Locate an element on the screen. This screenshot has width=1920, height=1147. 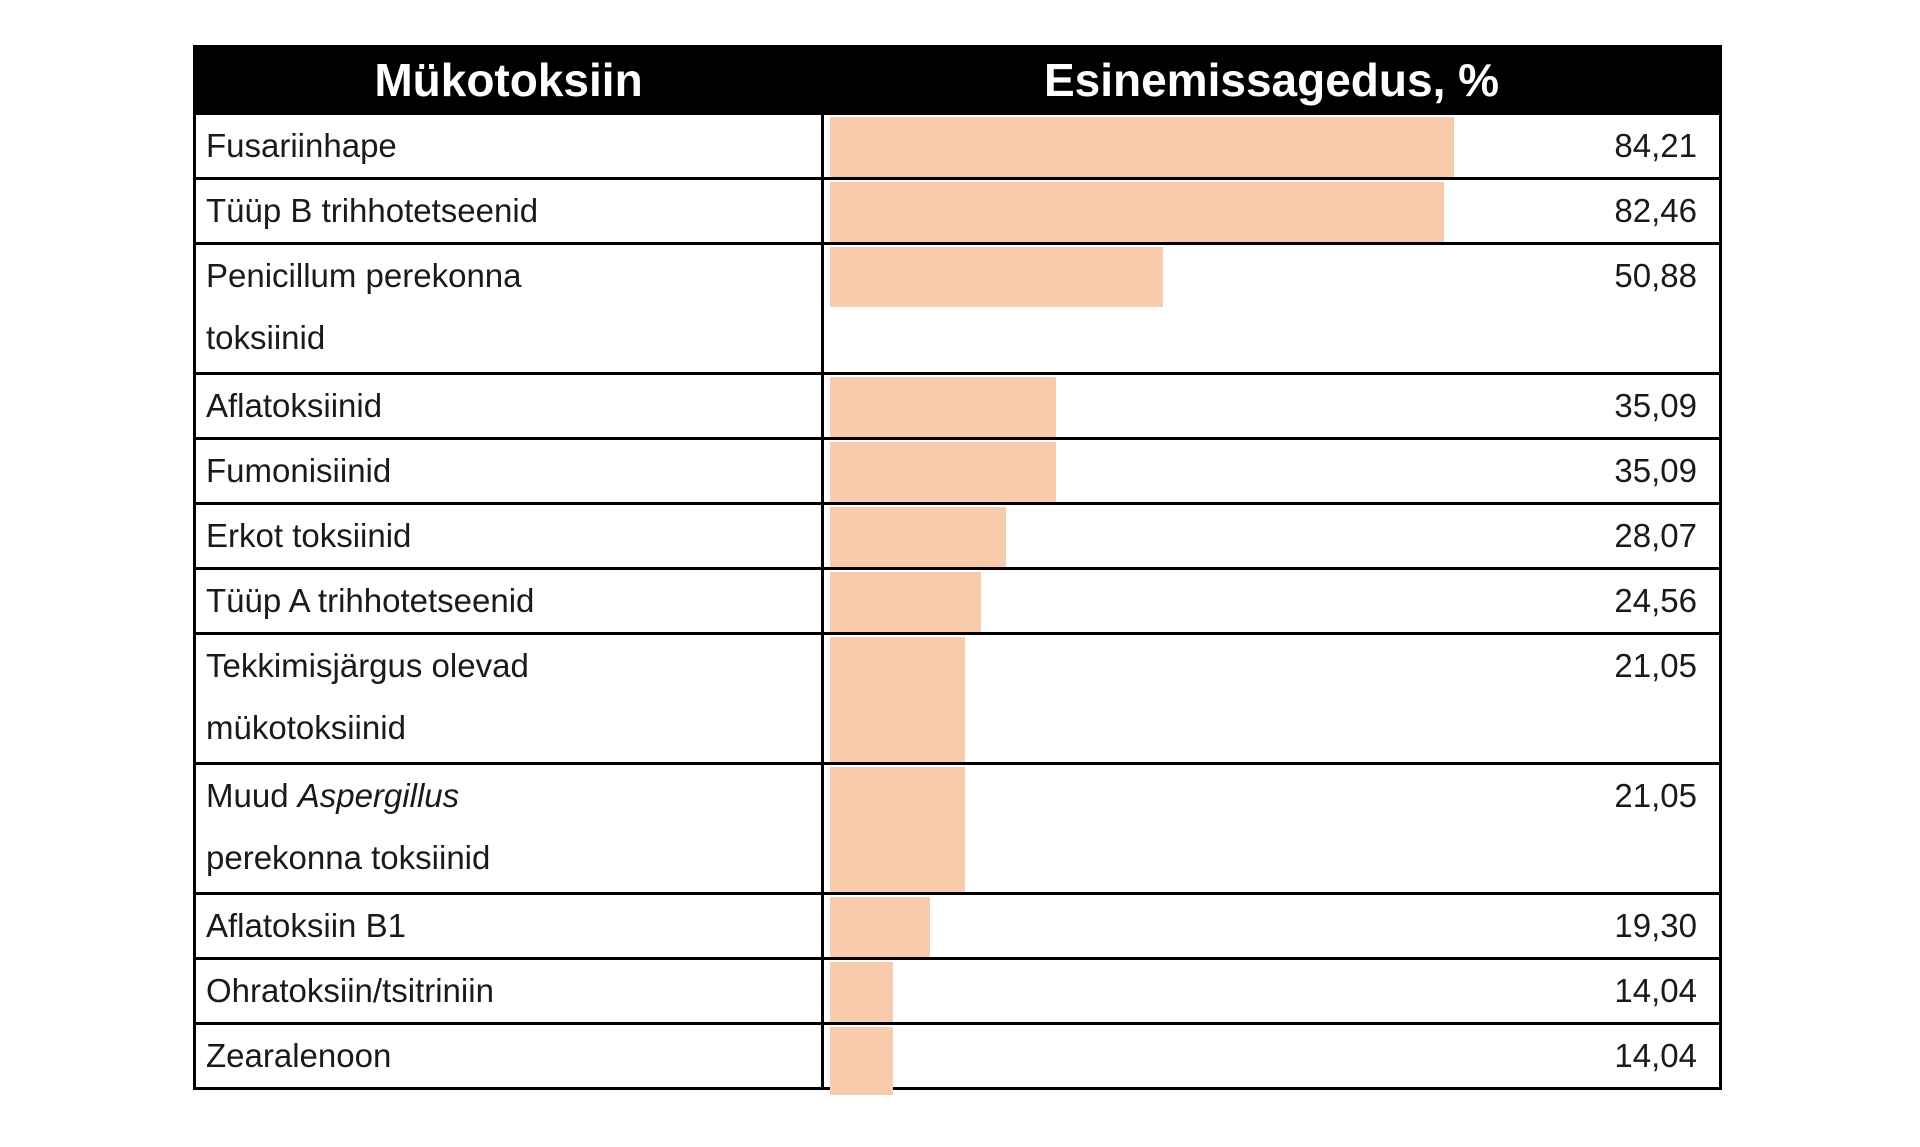
mycotoxin-name-segment: Aflatoksiinid is located at coordinates (294, 405).